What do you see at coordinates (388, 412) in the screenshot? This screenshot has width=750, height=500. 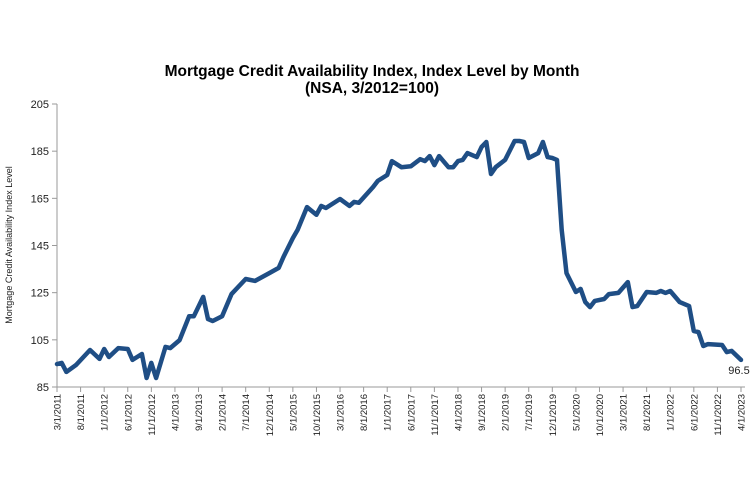 I see `x-tick-label: 1/1/2017` at bounding box center [388, 412].